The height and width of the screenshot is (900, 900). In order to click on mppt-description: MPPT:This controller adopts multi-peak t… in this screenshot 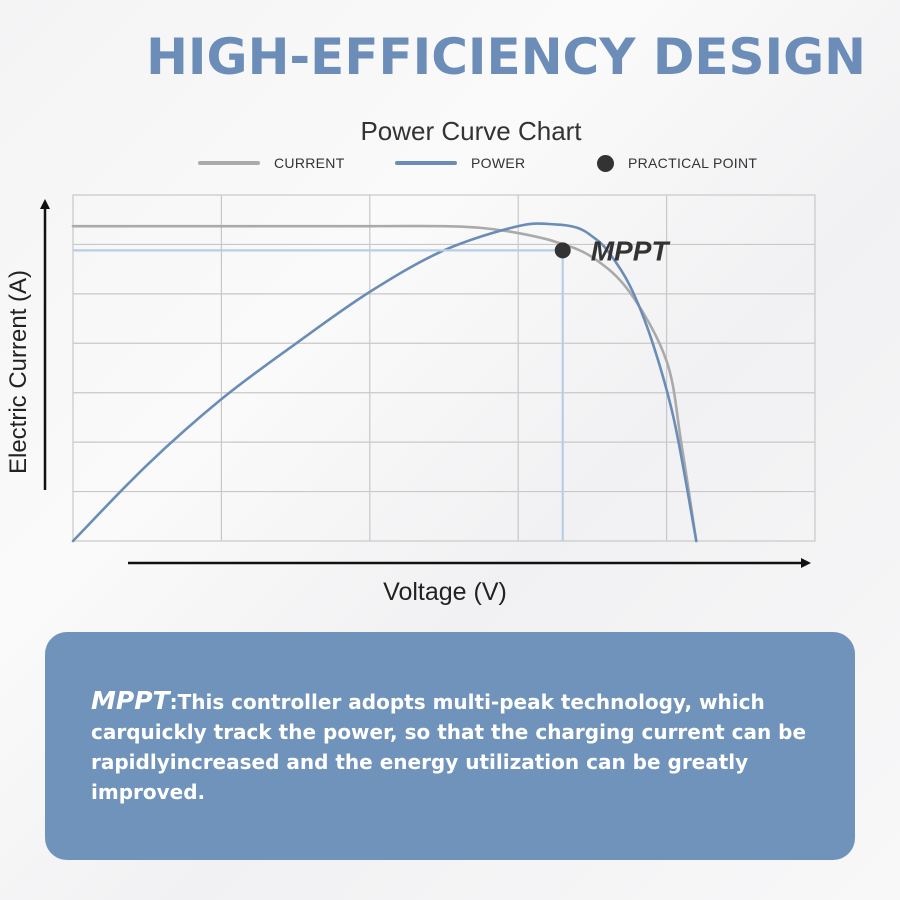, I will do `click(453, 746)`.